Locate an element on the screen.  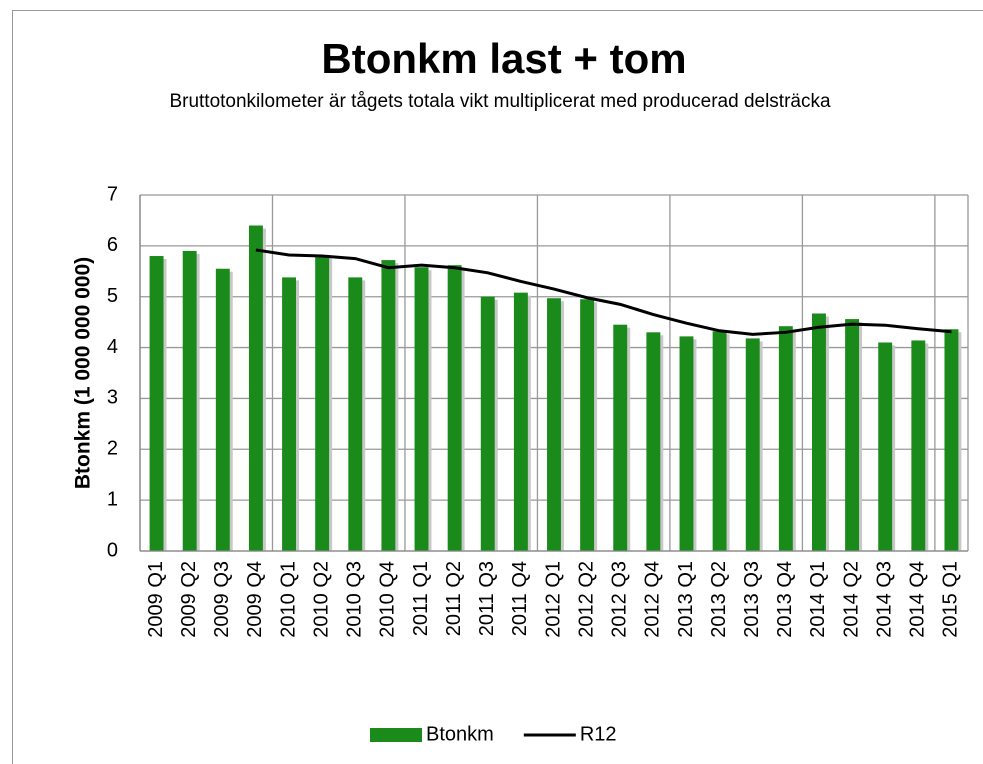
y-tick-label: 4 is located at coordinates (112, 347).